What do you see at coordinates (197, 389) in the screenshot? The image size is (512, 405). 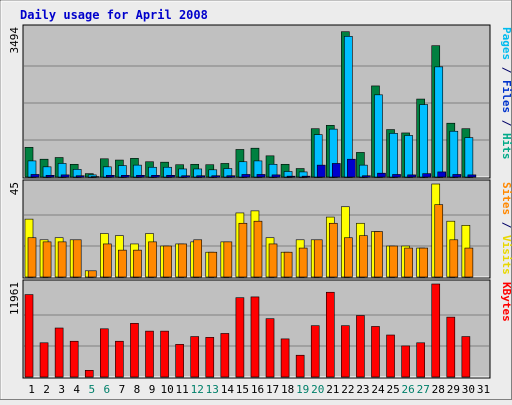 I see `x-tick-label-12: 12` at bounding box center [197, 389].